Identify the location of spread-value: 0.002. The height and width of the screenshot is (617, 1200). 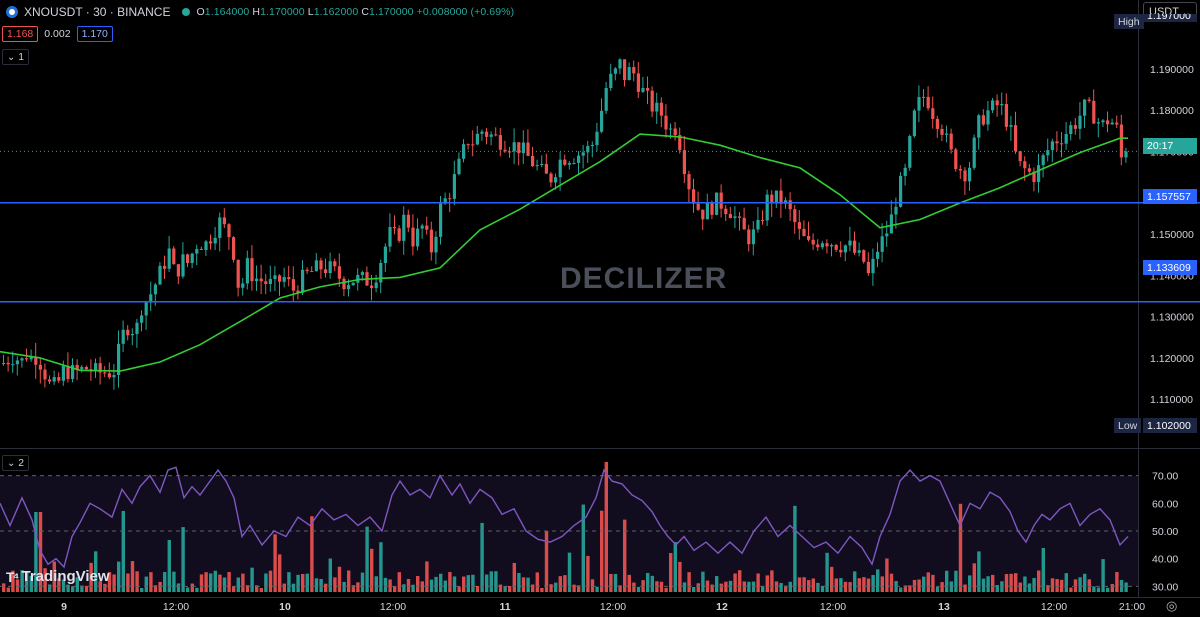
(57, 34).